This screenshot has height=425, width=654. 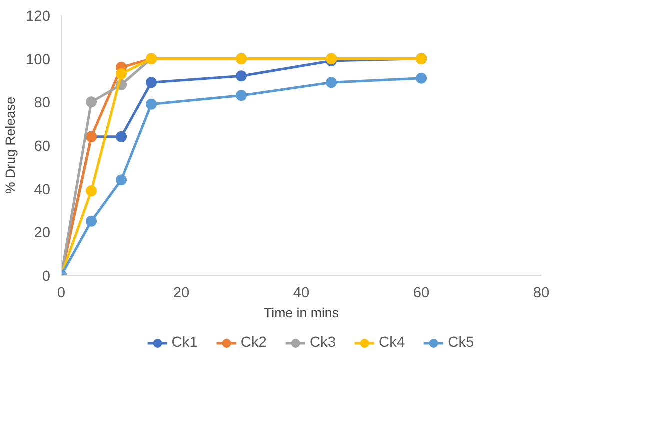 I want to click on y-tick-label: 100, so click(x=38, y=60).